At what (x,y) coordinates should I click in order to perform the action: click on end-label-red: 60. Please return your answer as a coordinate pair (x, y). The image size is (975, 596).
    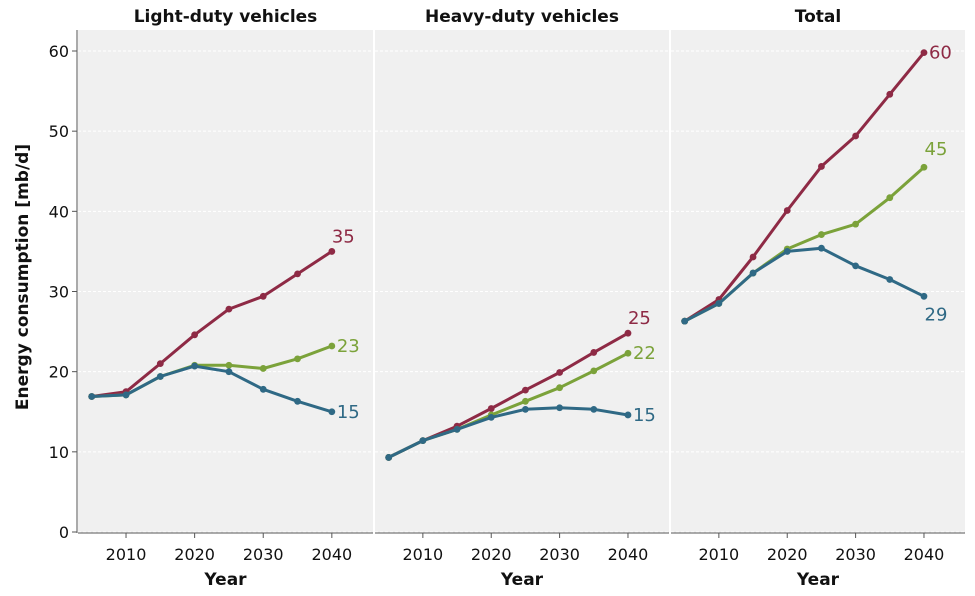
    Looking at the image, I should click on (940, 53).